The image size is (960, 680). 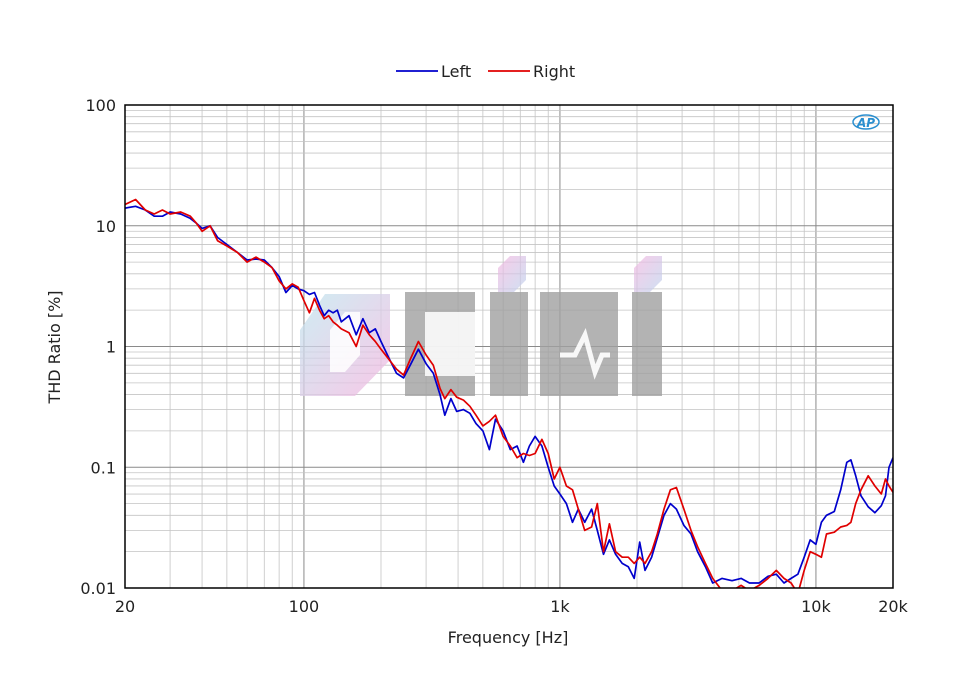 I want to click on x-tick-label: 1k, so click(x=560, y=606).